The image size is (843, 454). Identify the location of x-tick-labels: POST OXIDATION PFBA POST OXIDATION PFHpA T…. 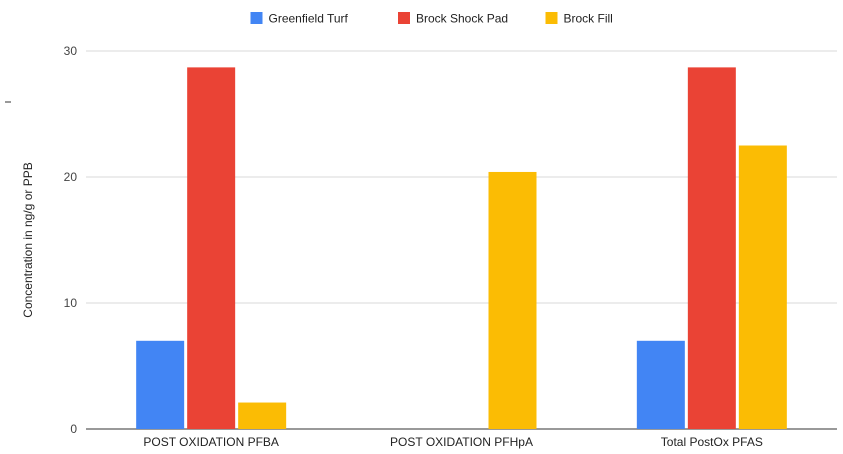
(452, 442).